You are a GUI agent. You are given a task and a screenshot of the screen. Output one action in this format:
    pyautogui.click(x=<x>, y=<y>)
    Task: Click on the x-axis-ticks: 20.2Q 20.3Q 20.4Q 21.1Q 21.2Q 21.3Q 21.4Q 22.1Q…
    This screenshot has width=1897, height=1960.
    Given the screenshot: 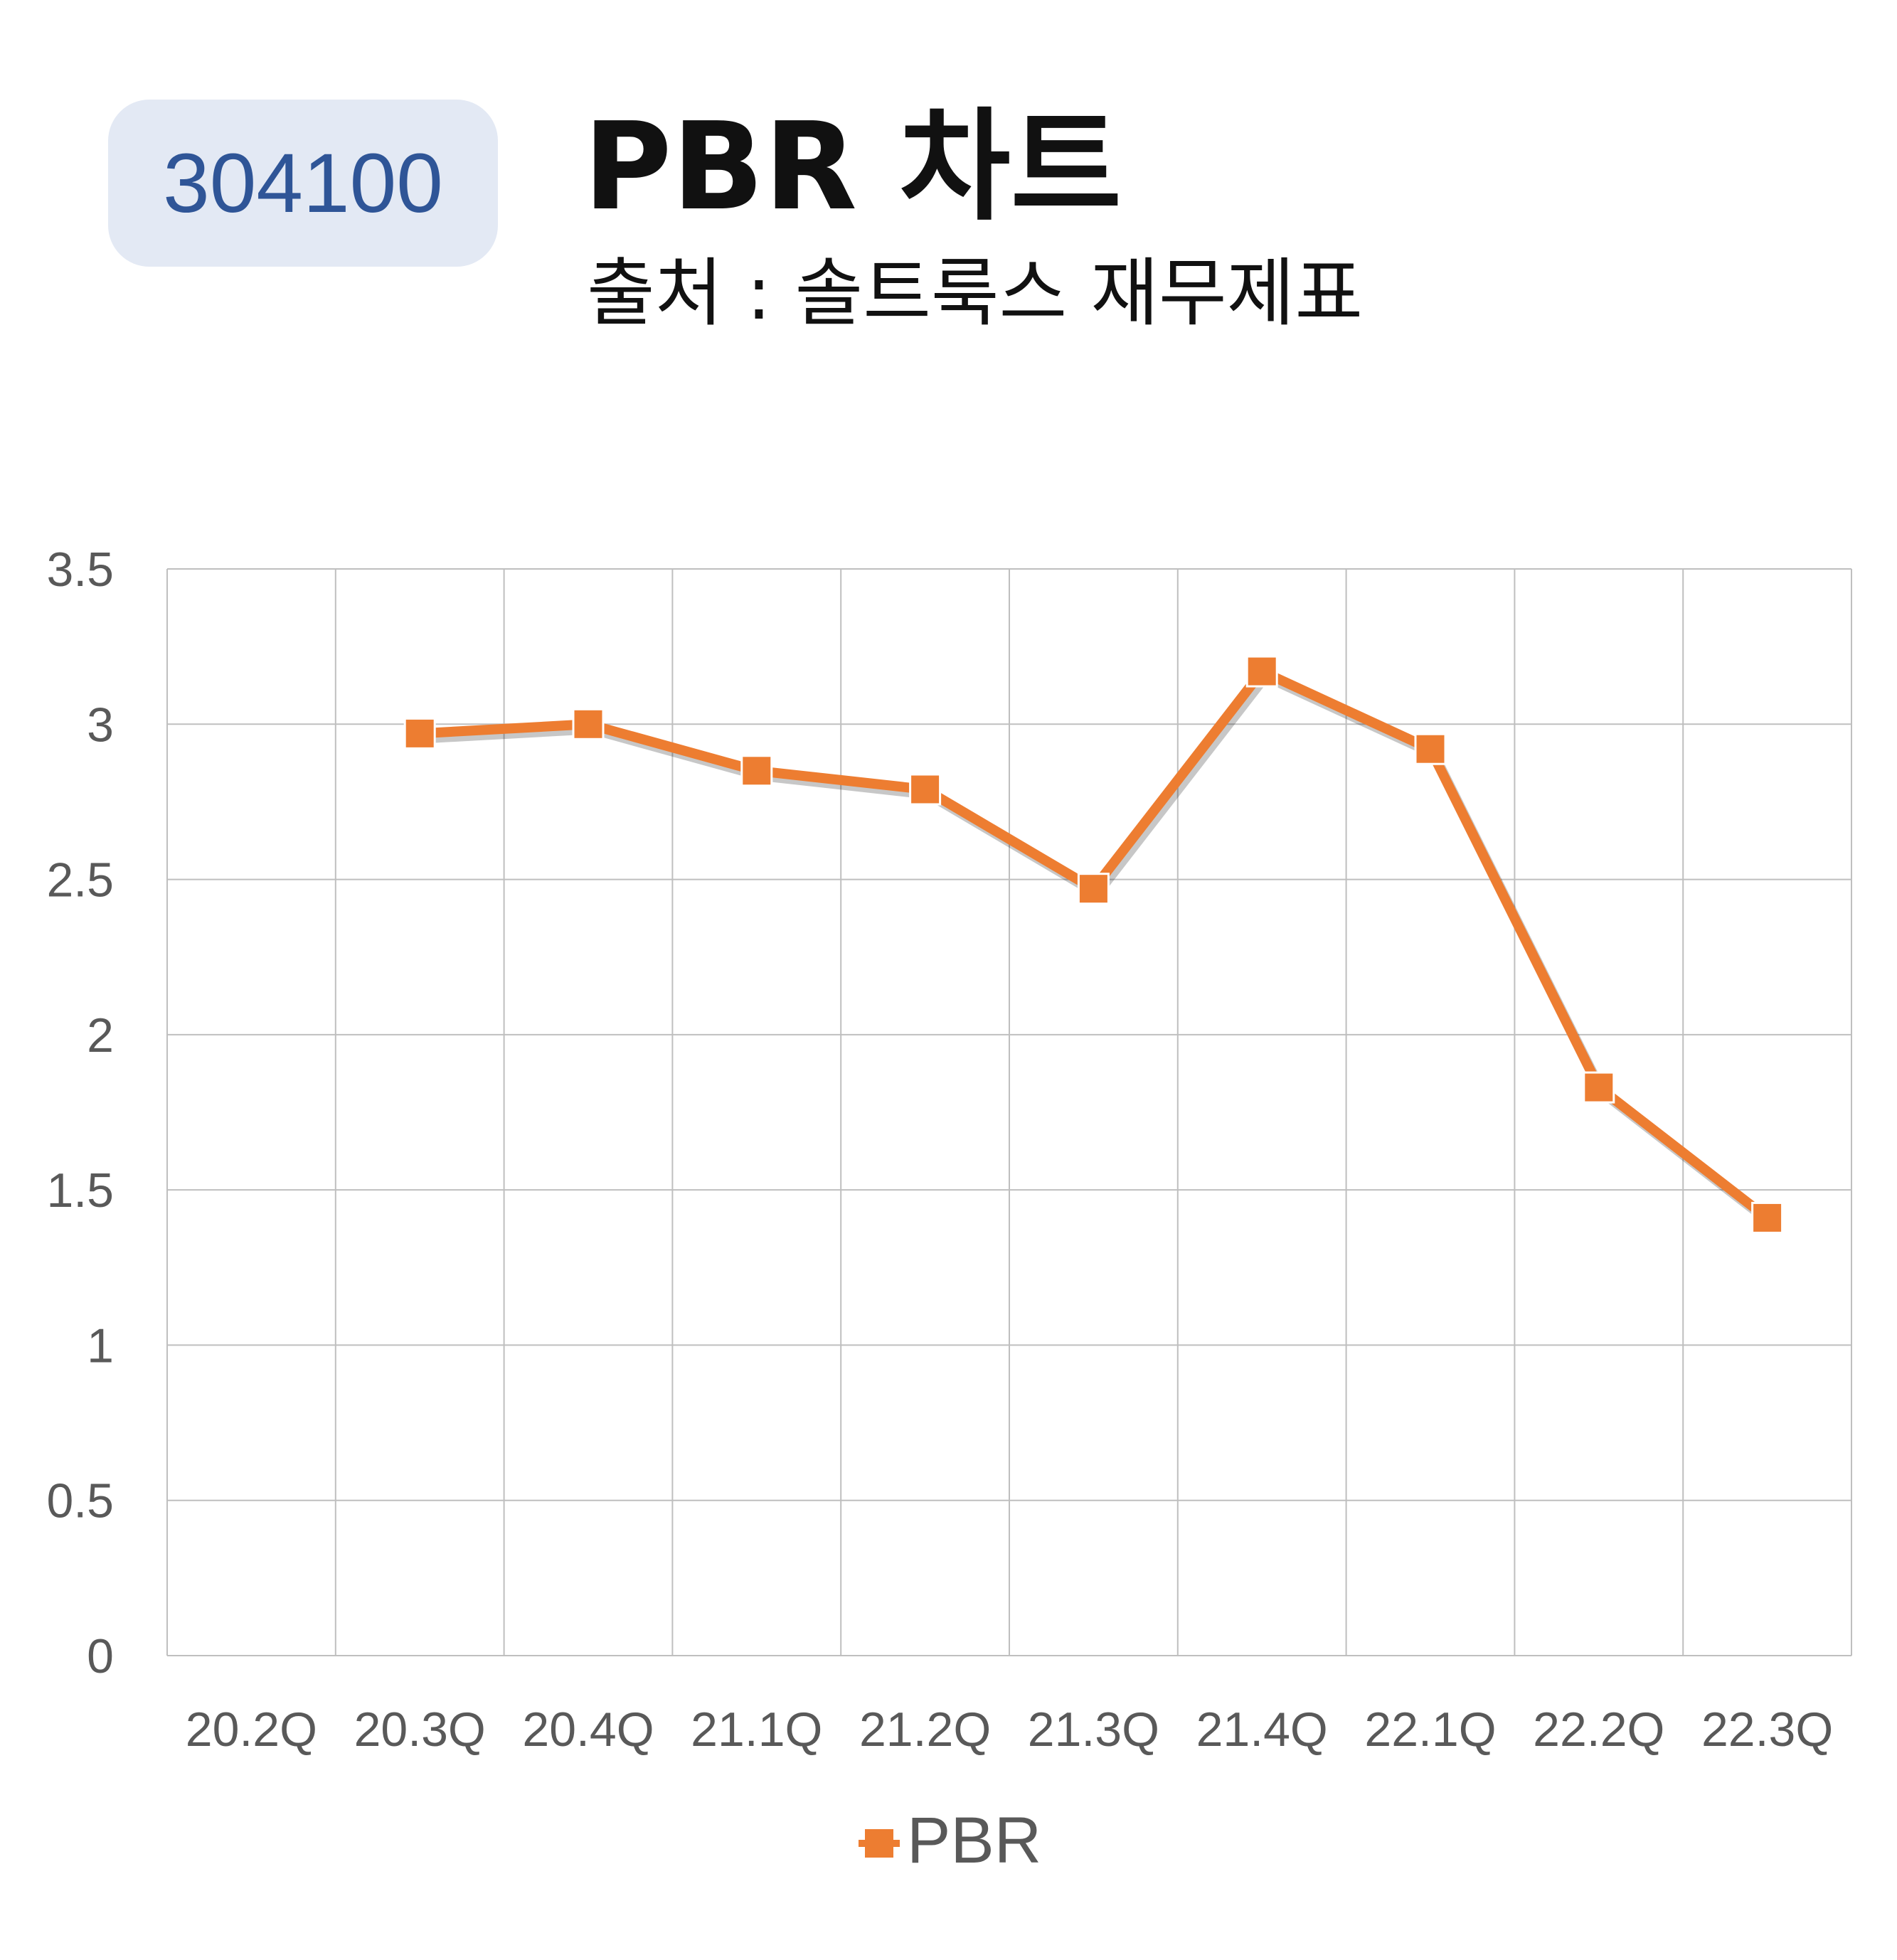 What is the action you would take?
    pyautogui.click(x=1010, y=1730)
    